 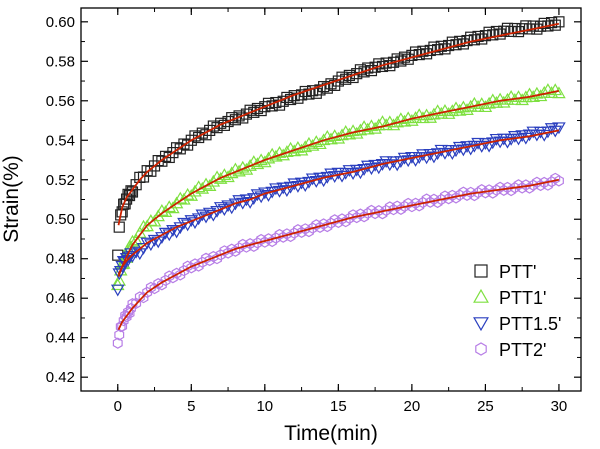 I want to click on x-tick-label: 5, so click(x=191, y=406).